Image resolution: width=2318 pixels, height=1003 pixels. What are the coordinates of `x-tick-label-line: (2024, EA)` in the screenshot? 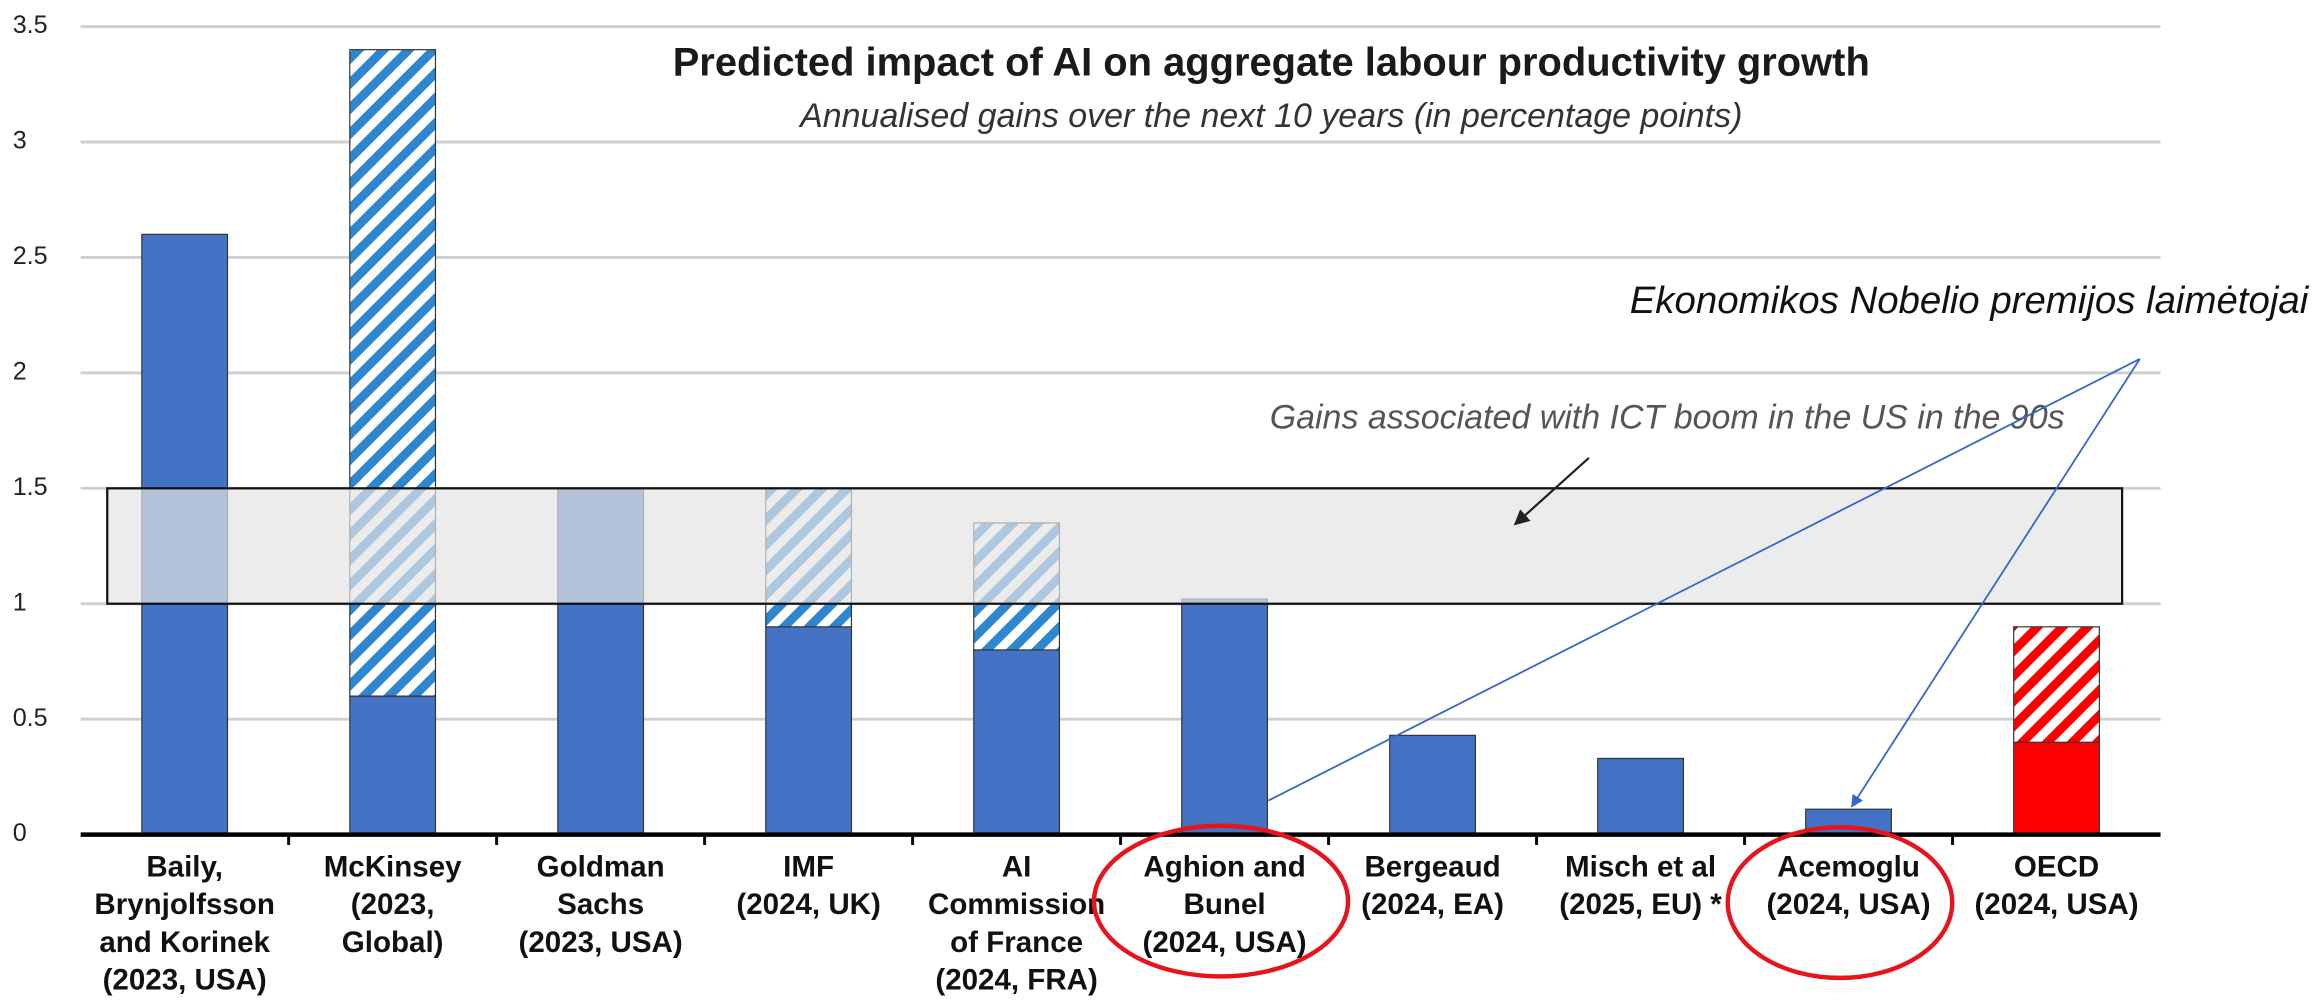 It's located at (1432, 904).